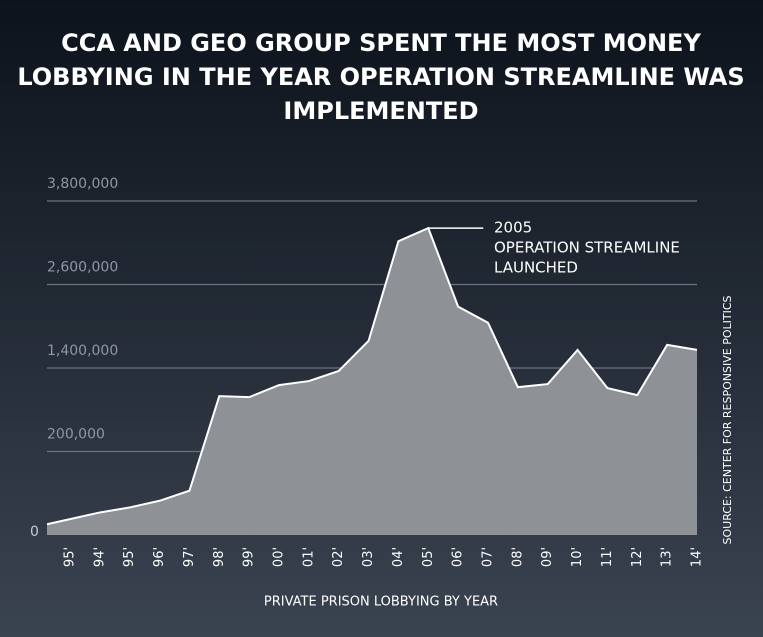 This screenshot has height=637, width=763. I want to click on x-tick-label: 03', so click(368, 557).